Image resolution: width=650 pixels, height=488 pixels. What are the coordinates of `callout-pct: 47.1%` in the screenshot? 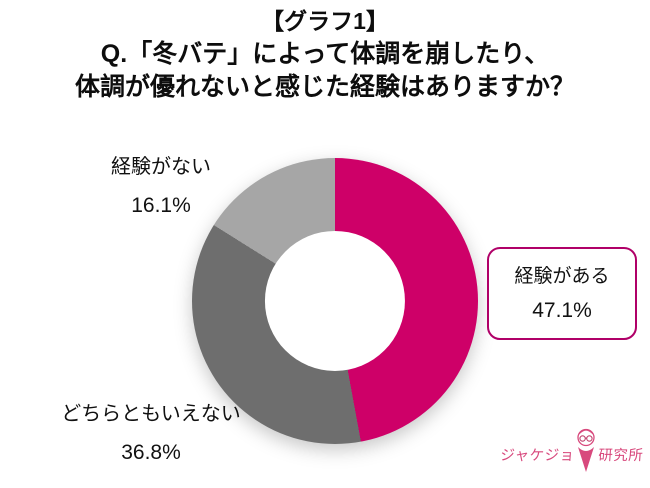 It's located at (562, 310).